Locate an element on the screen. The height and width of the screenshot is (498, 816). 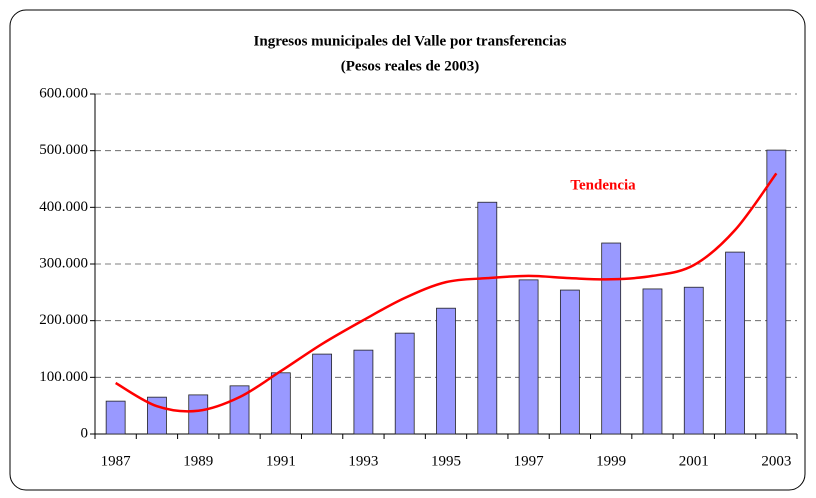
x-tick-label: 1991 is located at coordinates (281, 461).